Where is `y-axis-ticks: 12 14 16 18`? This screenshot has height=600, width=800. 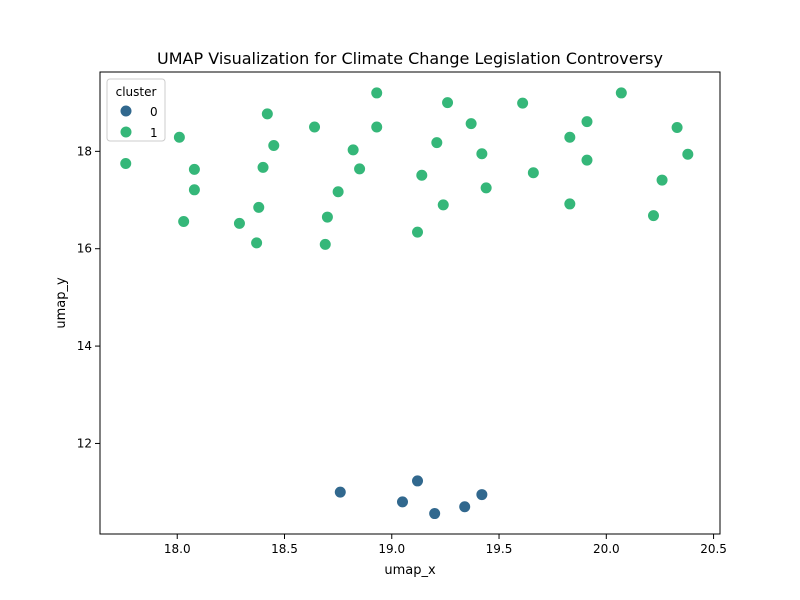 y-axis-ticks: 12 14 16 18 is located at coordinates (88, 297).